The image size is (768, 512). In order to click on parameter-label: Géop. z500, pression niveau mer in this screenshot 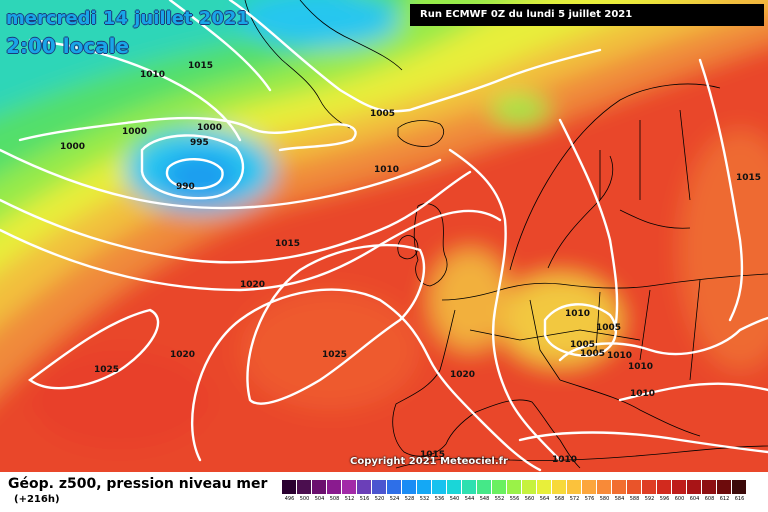, I will do `click(138, 484)`.